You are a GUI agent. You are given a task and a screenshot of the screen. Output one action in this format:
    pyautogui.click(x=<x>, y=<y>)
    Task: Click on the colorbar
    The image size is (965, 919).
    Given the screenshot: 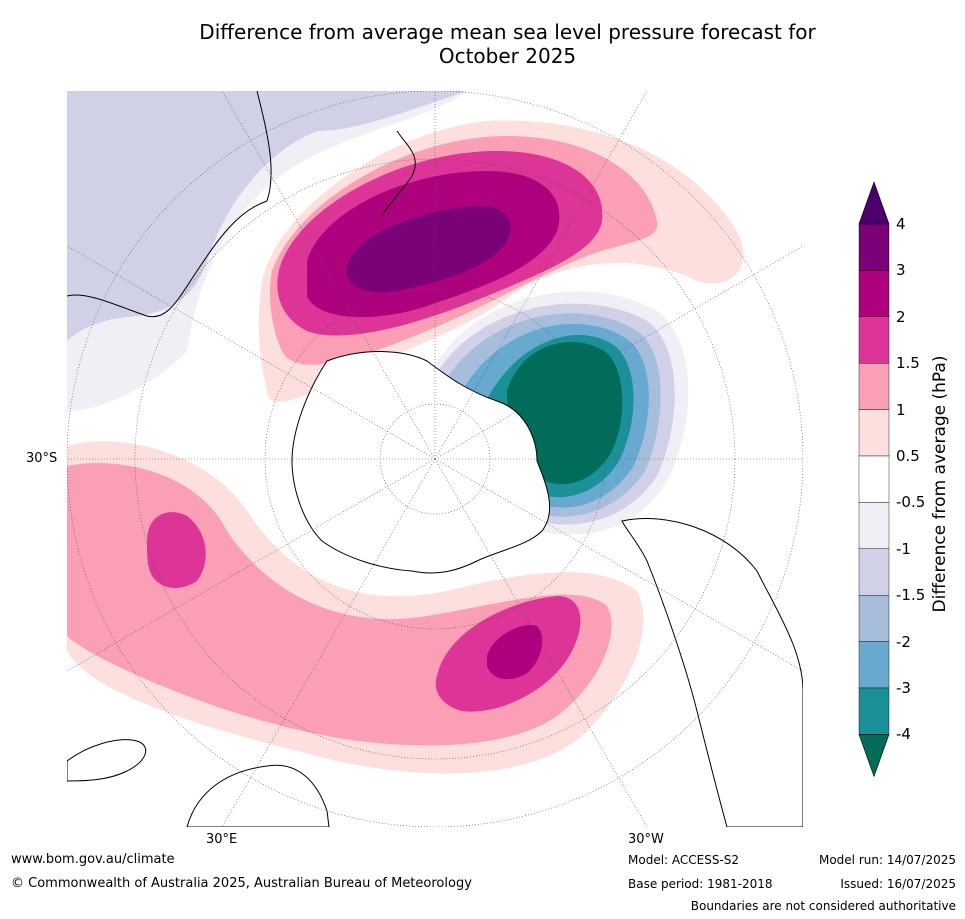 What is the action you would take?
    pyautogui.click(x=874, y=479)
    